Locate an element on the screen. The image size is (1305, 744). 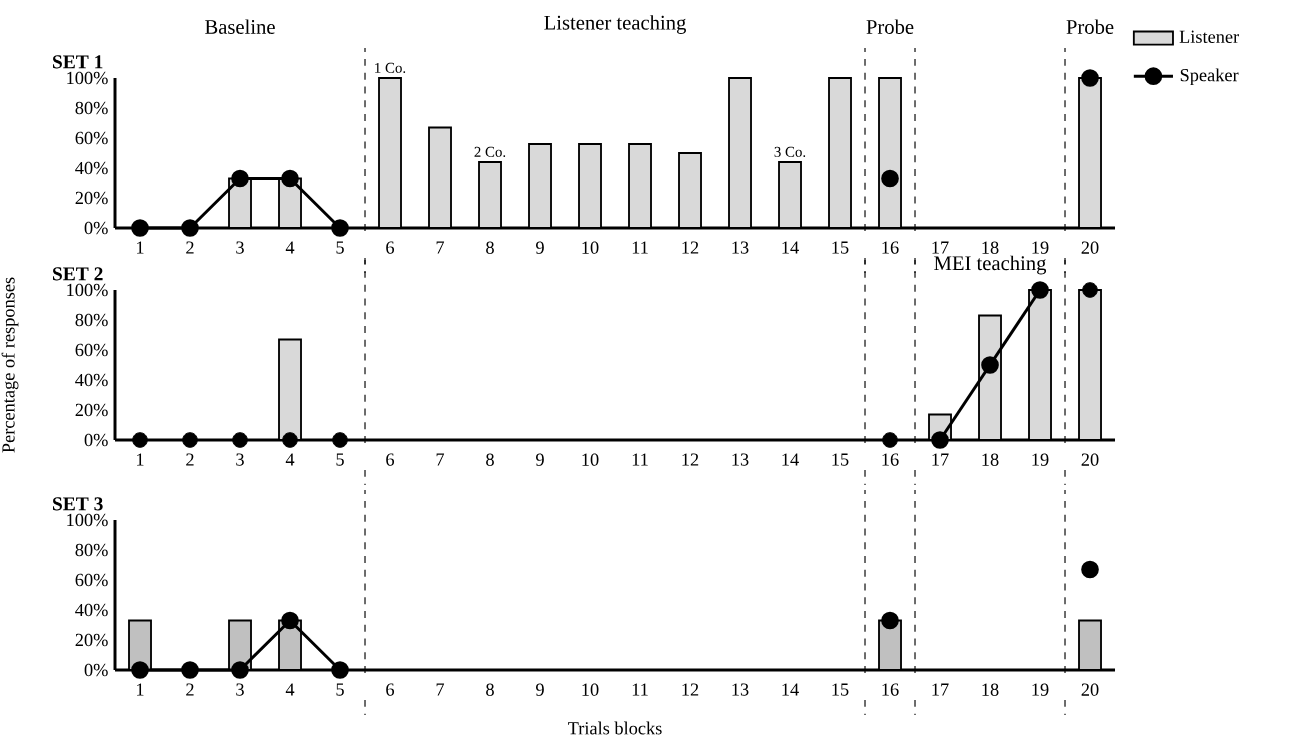
text: Baseline is located at coordinates (240, 26).